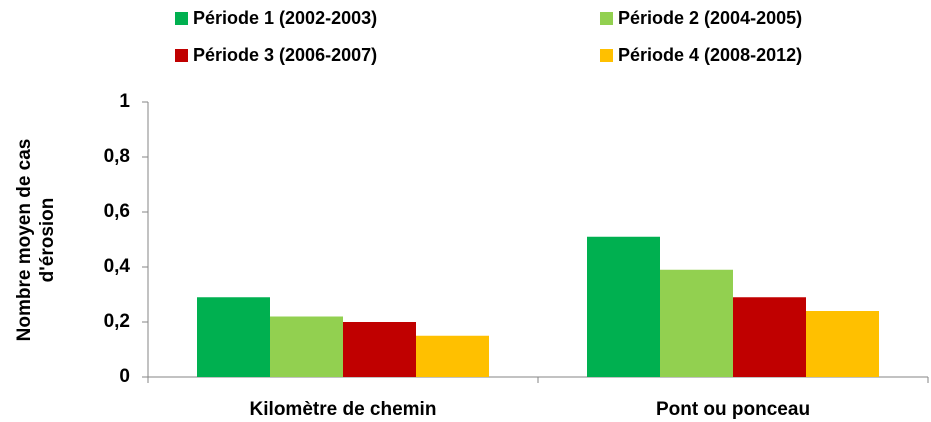  What do you see at coordinates (117, 321) in the screenshot?
I see `y-tick-label: 0,2` at bounding box center [117, 321].